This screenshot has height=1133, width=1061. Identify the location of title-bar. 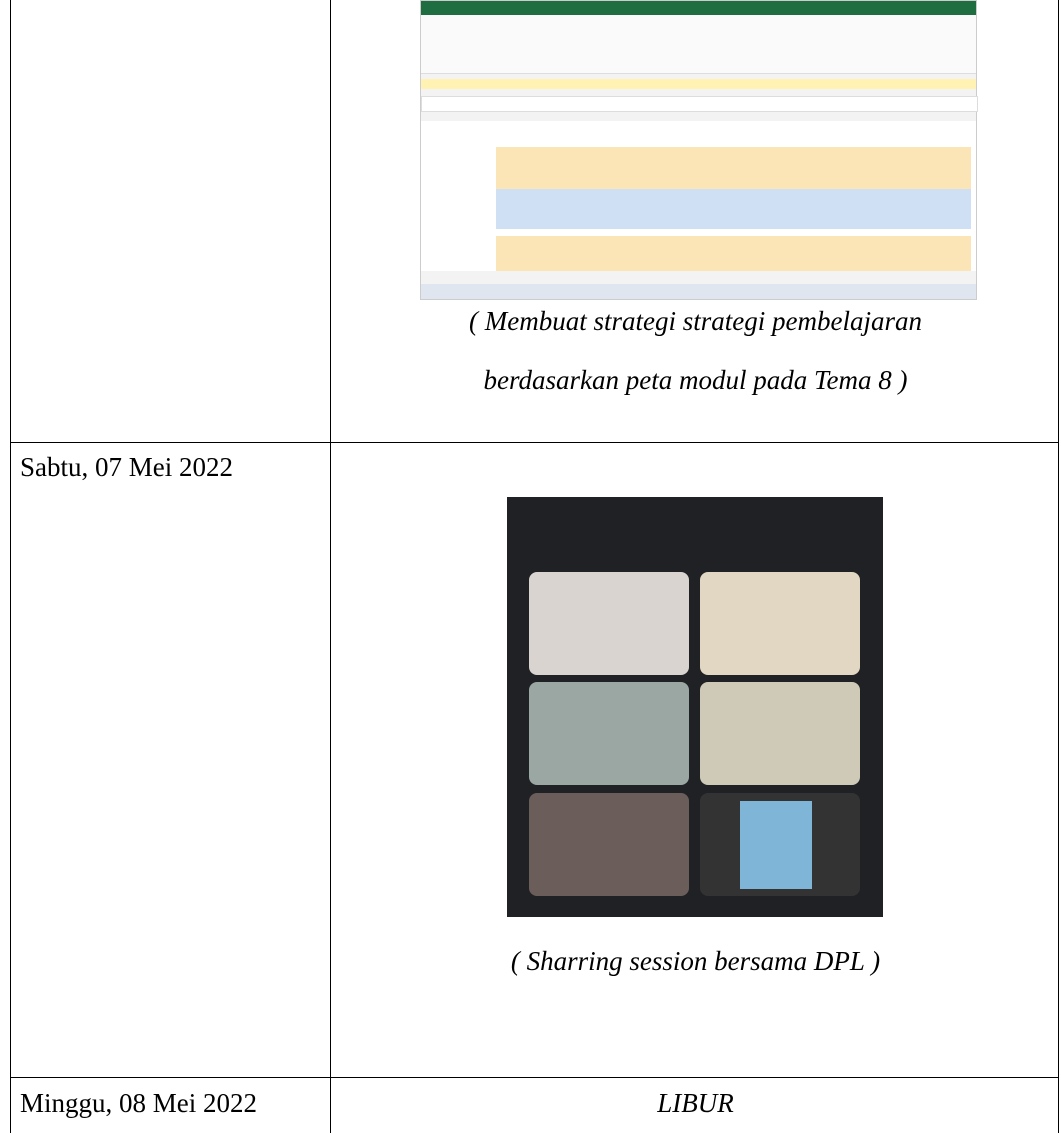
(698, 8).